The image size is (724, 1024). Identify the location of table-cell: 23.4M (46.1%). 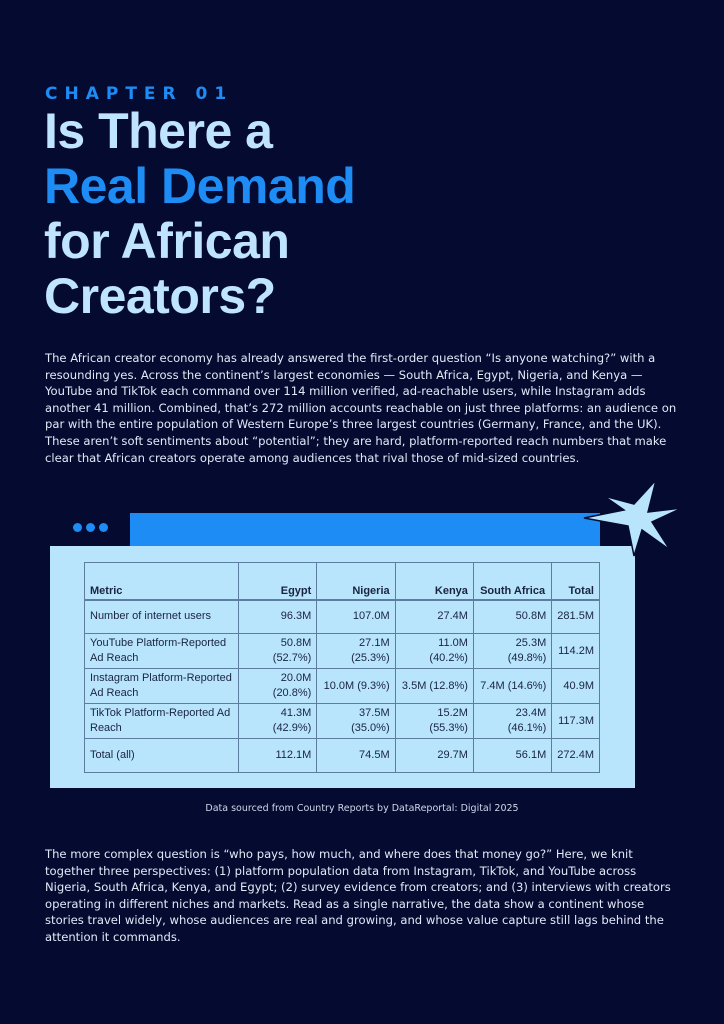
(512, 721).